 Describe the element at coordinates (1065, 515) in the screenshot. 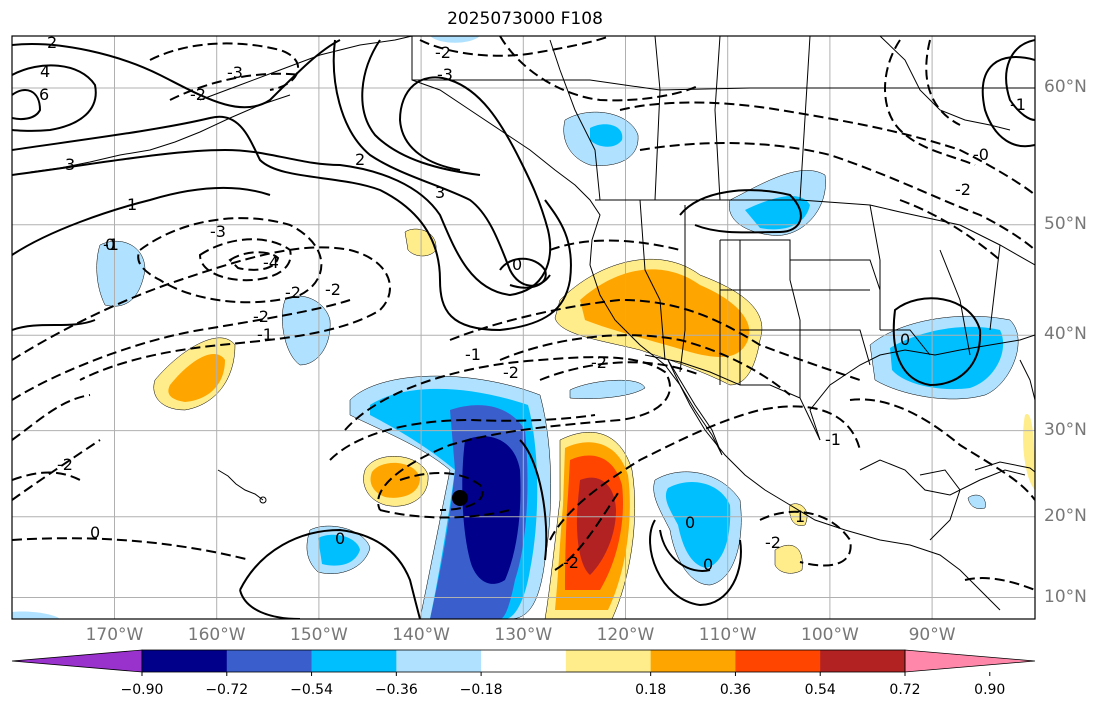

I see `latitude-label: 20°N` at that location.